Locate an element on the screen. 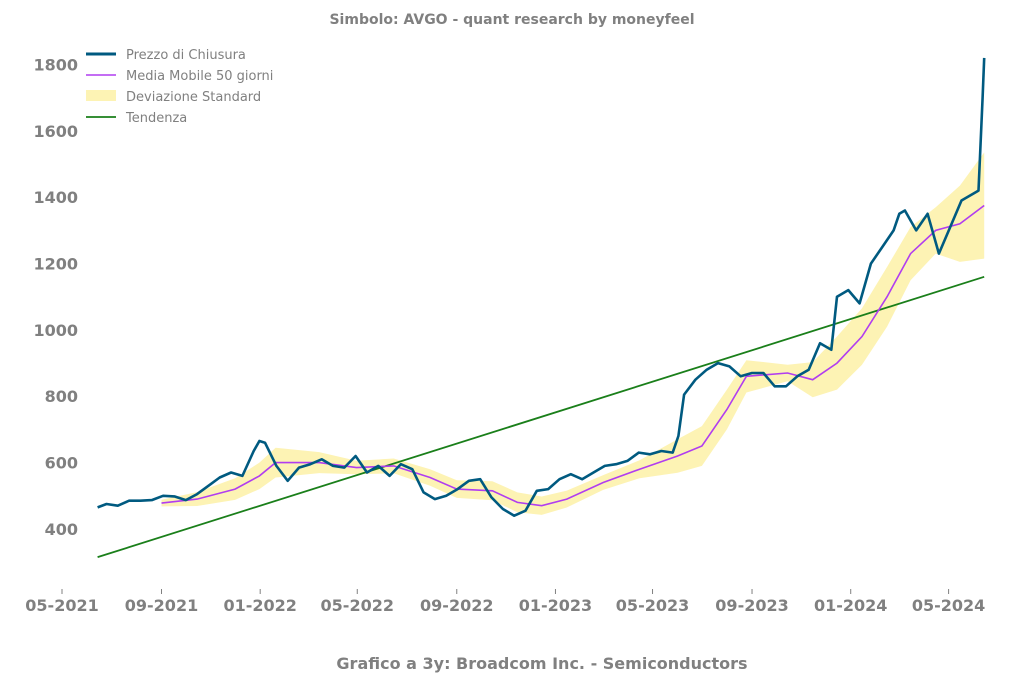 Image resolution: width=1024 pixels, height=685 pixels. legend-label: Prezzo di Chiusura is located at coordinates (186, 55).